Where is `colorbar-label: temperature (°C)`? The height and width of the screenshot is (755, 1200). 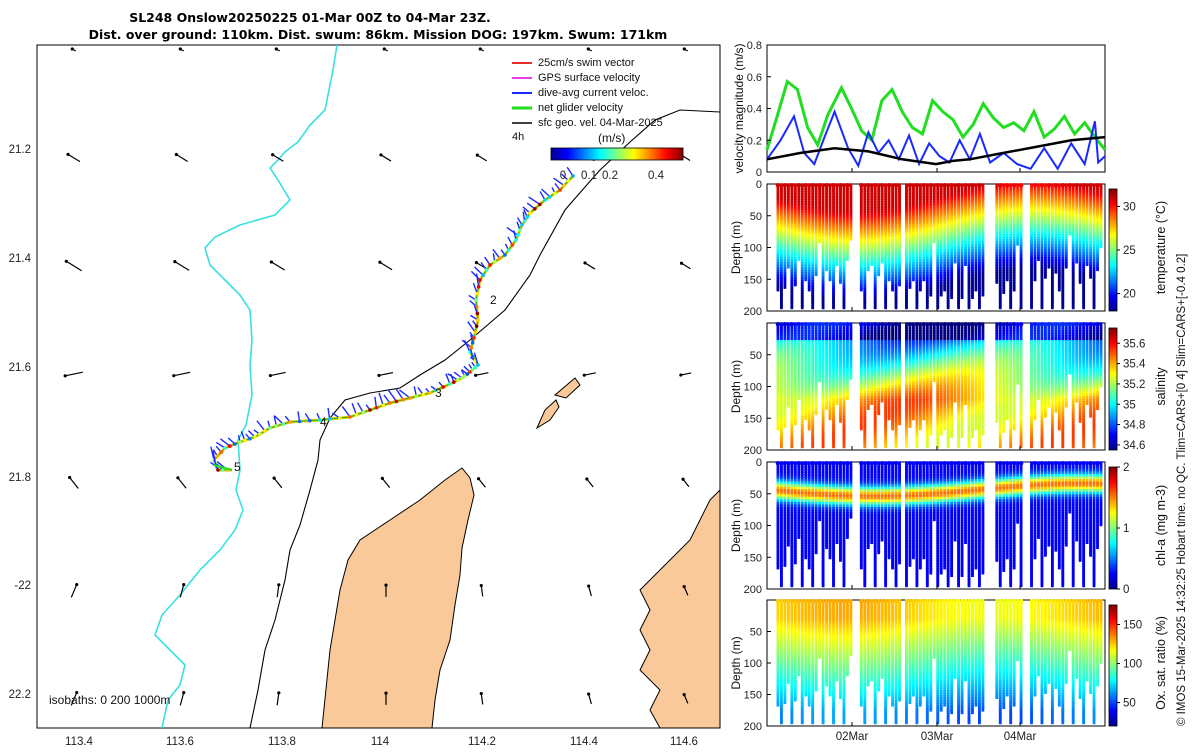 colorbar-label: temperature (°C) is located at coordinates (1161, 247).